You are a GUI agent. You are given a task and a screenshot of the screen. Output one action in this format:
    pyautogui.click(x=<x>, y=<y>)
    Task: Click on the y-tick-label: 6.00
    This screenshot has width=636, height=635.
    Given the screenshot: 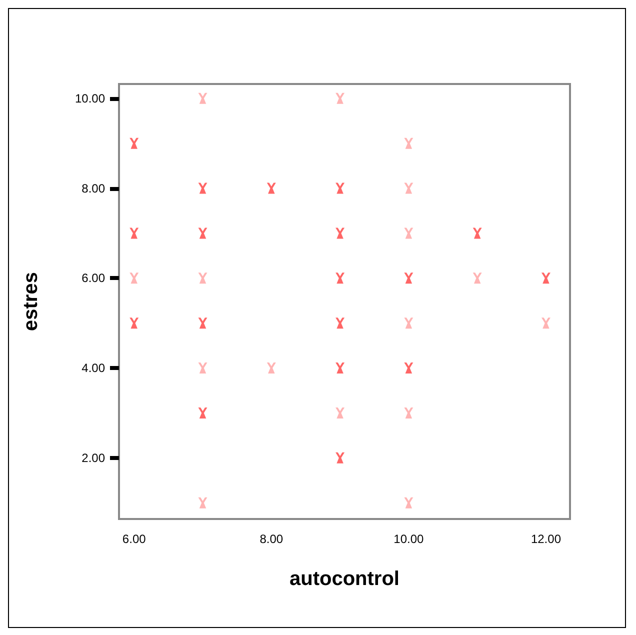 What is the action you would take?
    pyautogui.click(x=94, y=278)
    